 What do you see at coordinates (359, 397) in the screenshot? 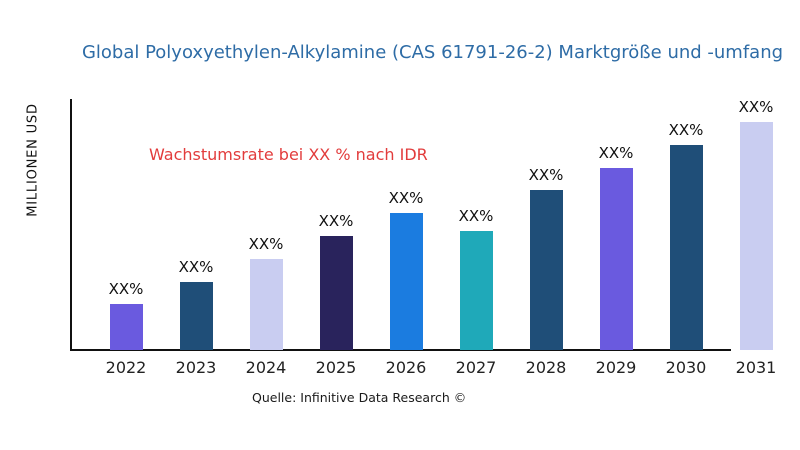
I see `source-caption: Quelle: Infinitive Data Research ©` at bounding box center [359, 397].